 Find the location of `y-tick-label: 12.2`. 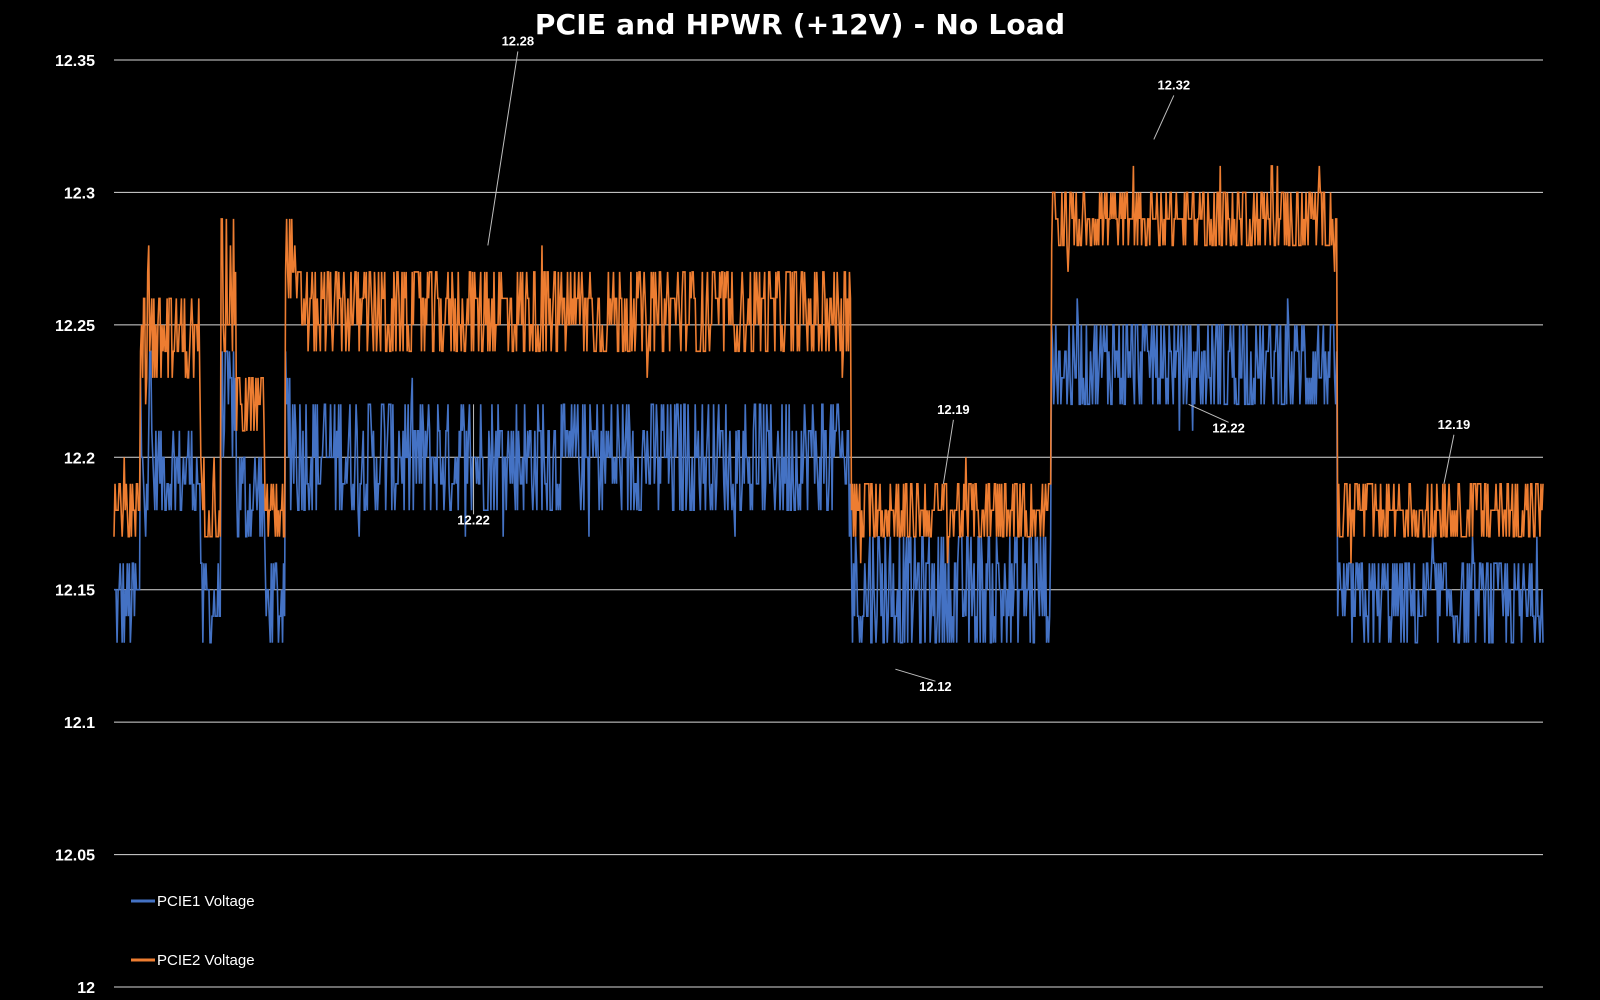

y-tick-label: 12.2 is located at coordinates (79, 458).